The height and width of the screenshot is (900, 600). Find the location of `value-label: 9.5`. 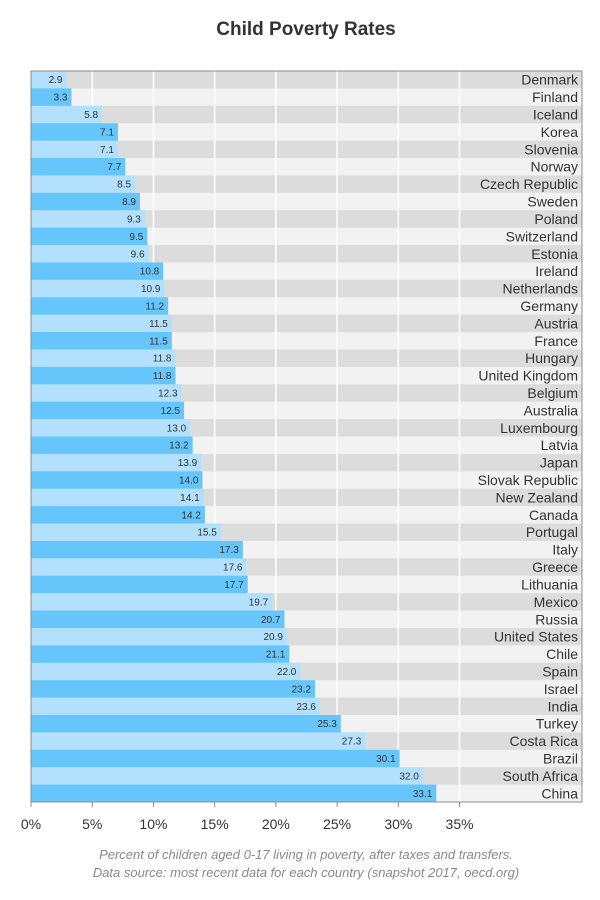

value-label: 9.5 is located at coordinates (136, 237).